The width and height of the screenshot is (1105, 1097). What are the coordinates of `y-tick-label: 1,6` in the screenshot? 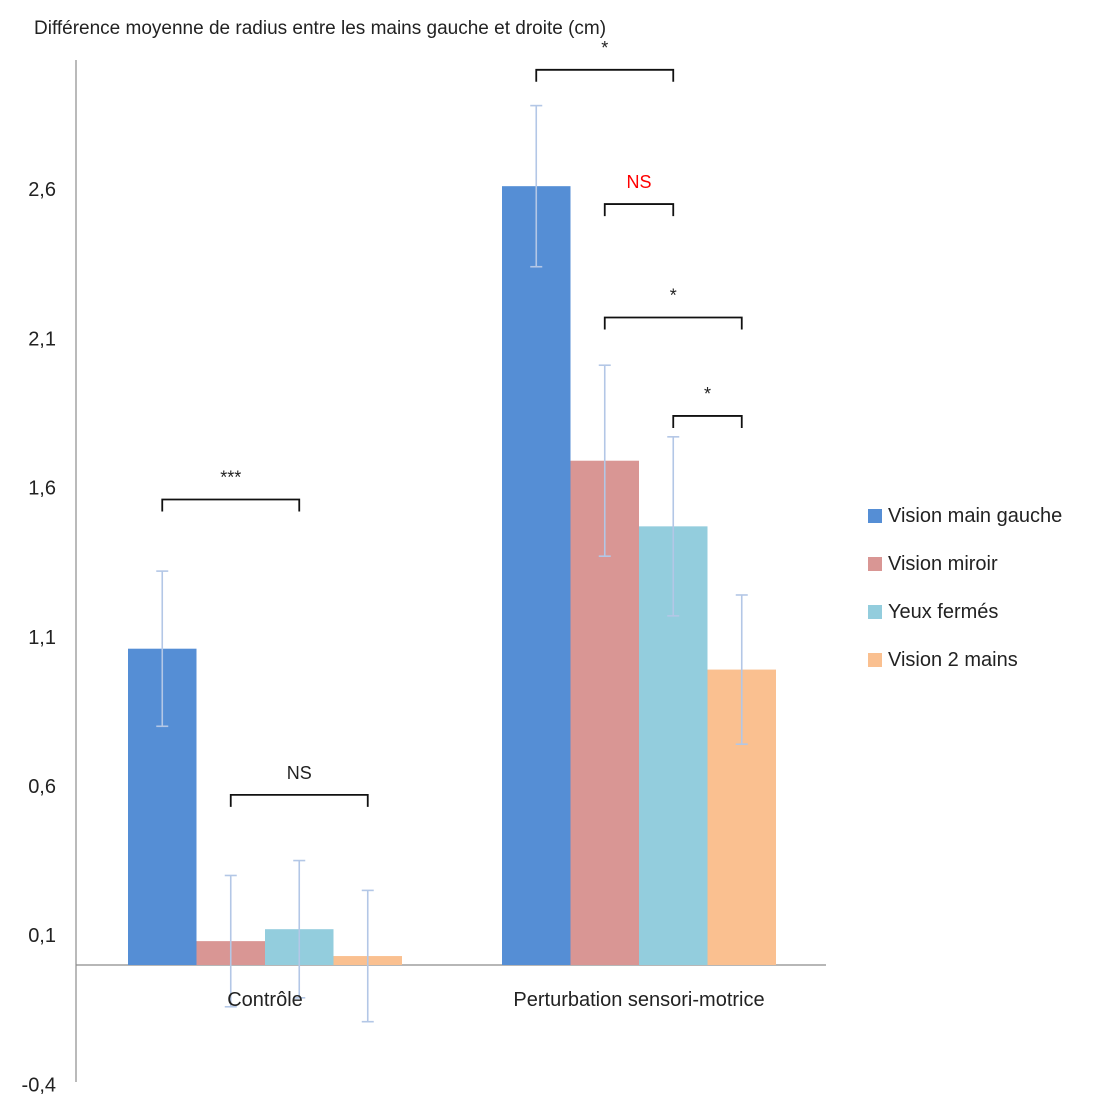 It's located at (42, 489).